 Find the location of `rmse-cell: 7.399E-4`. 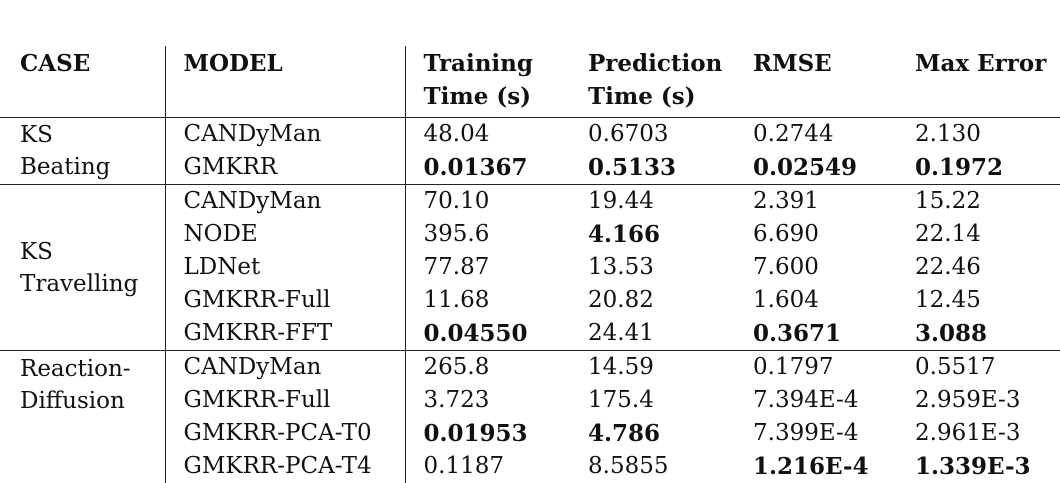

rmse-cell: 7.399E-4 is located at coordinates (816, 433).